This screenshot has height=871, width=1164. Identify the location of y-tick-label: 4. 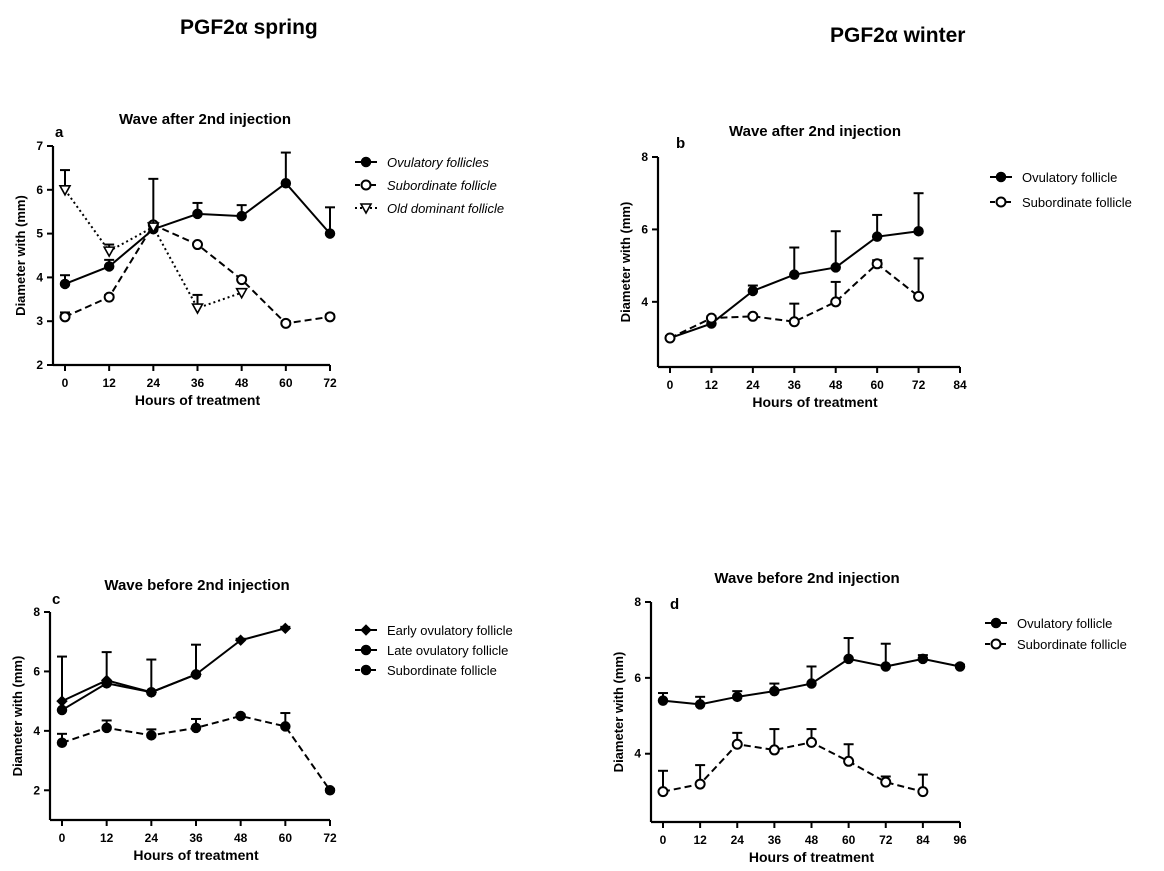
(36, 731).